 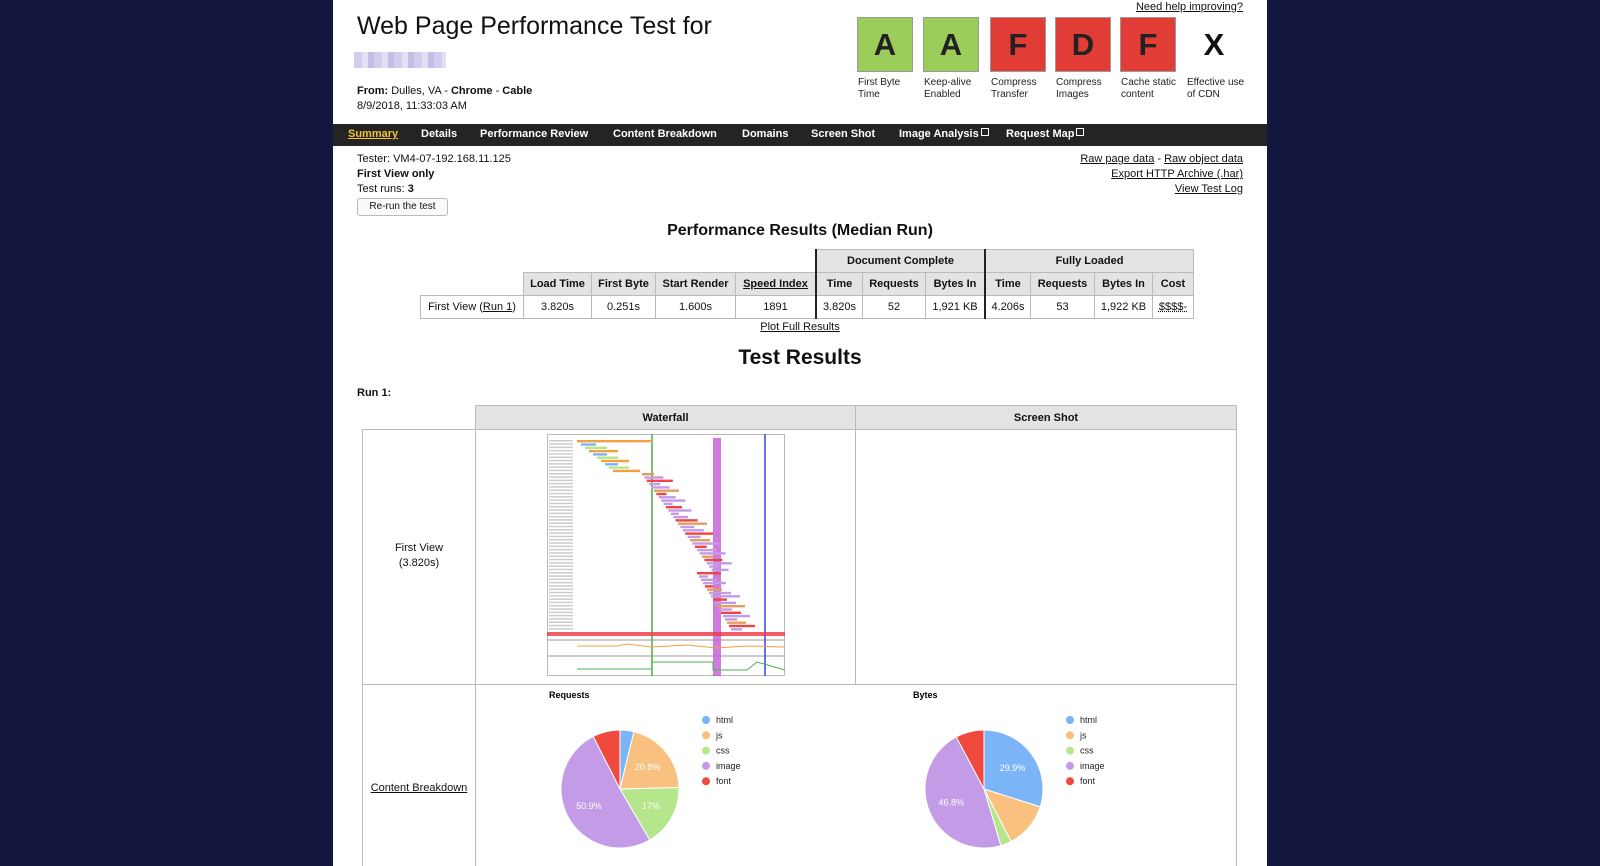 What do you see at coordinates (719, 735) in the screenshot?
I see `legend-label: js` at bounding box center [719, 735].